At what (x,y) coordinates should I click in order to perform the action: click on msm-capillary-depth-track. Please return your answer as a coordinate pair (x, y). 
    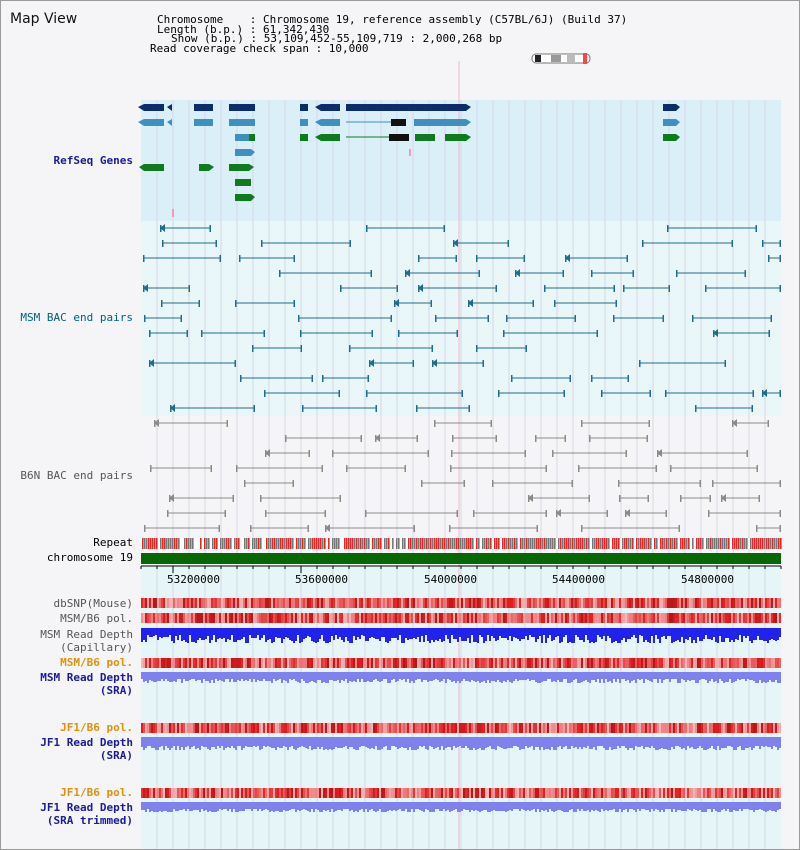
    Looking at the image, I should click on (461, 635).